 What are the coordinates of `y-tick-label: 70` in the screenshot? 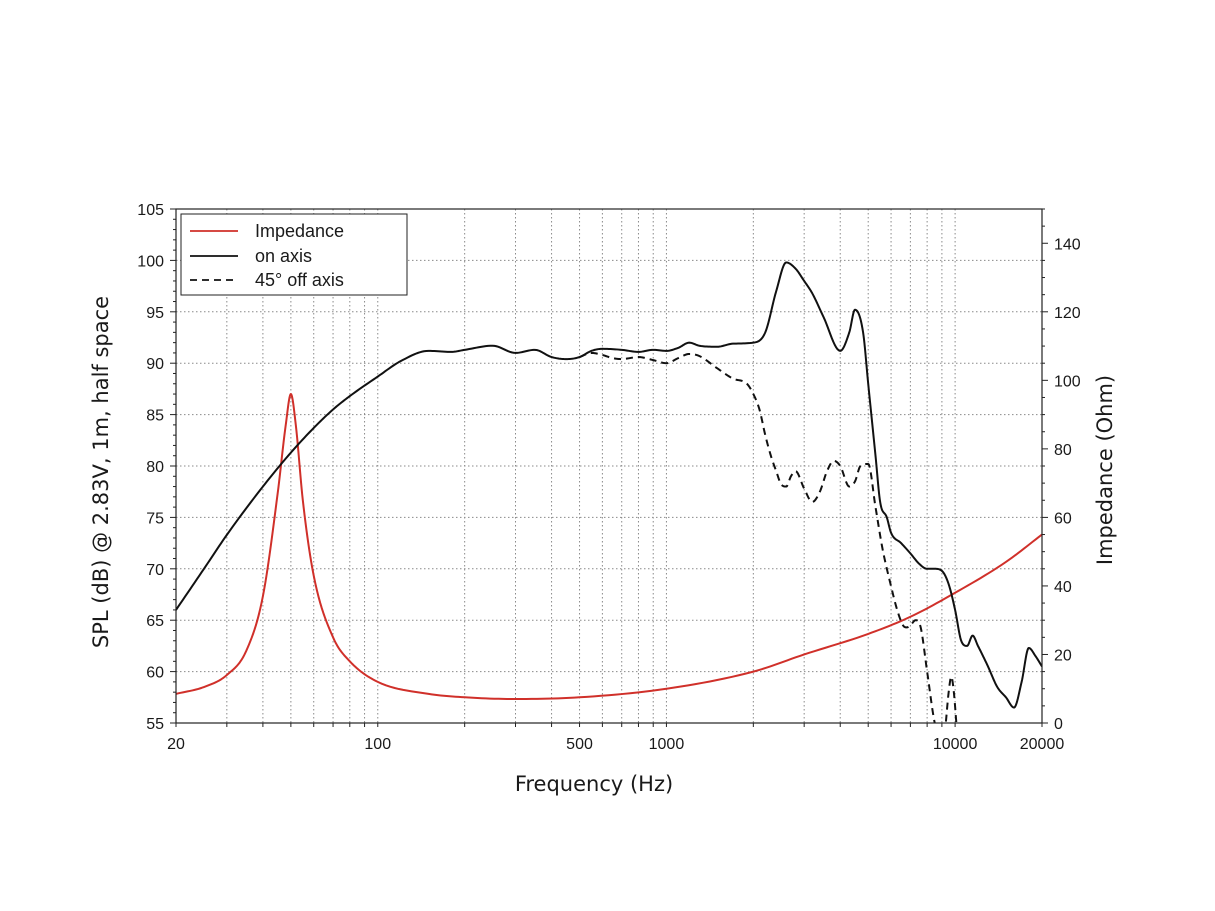 It's located at (155, 570).